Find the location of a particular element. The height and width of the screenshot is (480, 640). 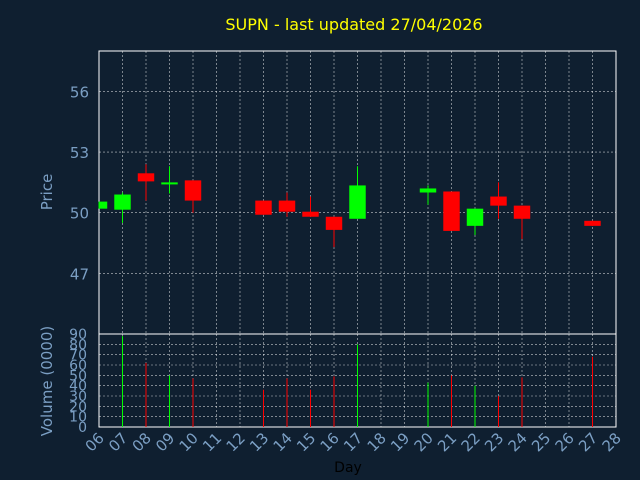

day-tick-label: 23 is located at coordinates (494, 442).